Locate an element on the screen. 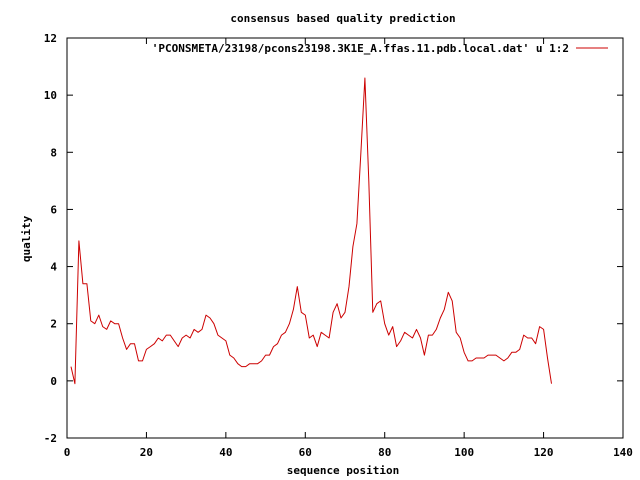  chart-title: consensus based quality prediction is located at coordinates (342, 18).